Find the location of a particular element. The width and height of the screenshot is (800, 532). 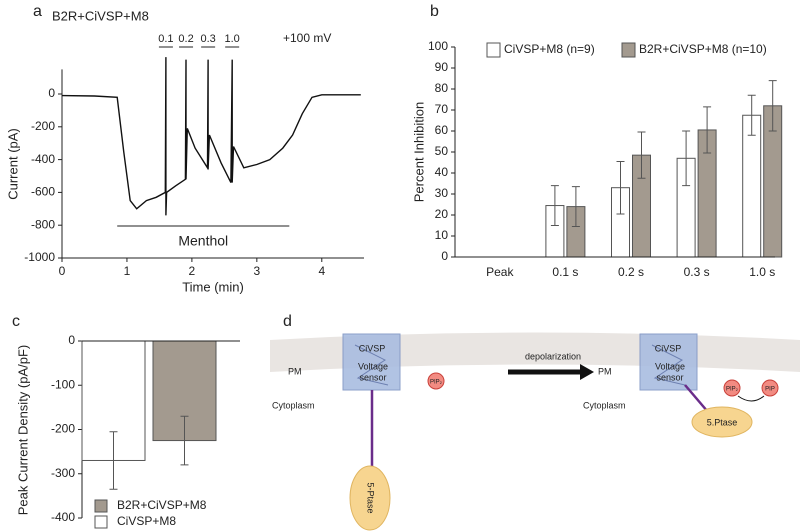

x-tick-label: Peak is located at coordinates (500, 272).